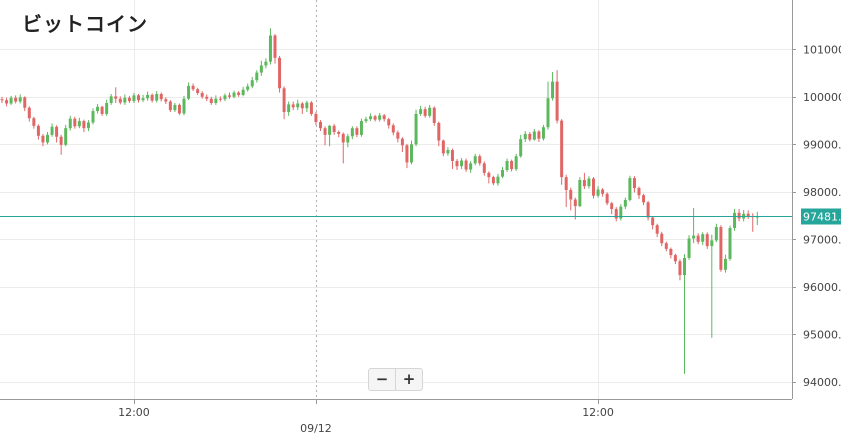  I want to click on y-tick-label: 98000.0, so click(822, 192).